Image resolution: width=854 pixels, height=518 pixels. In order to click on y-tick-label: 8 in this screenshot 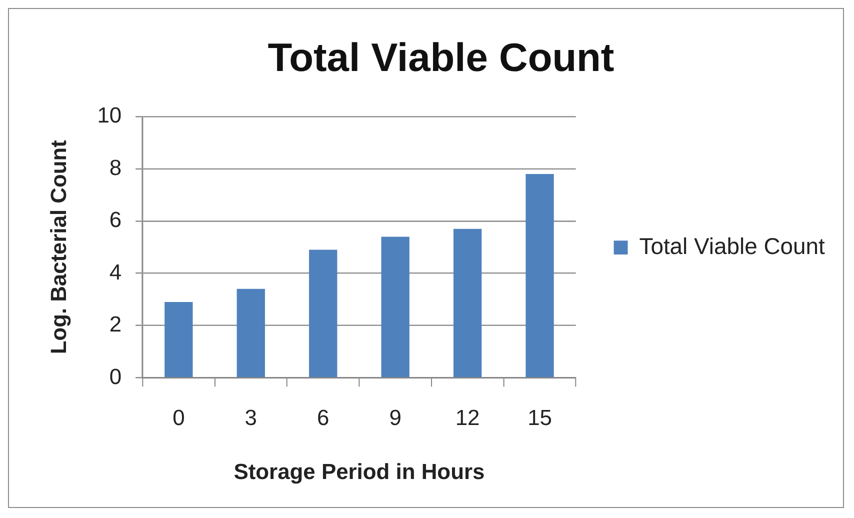, I will do `click(115, 167)`.